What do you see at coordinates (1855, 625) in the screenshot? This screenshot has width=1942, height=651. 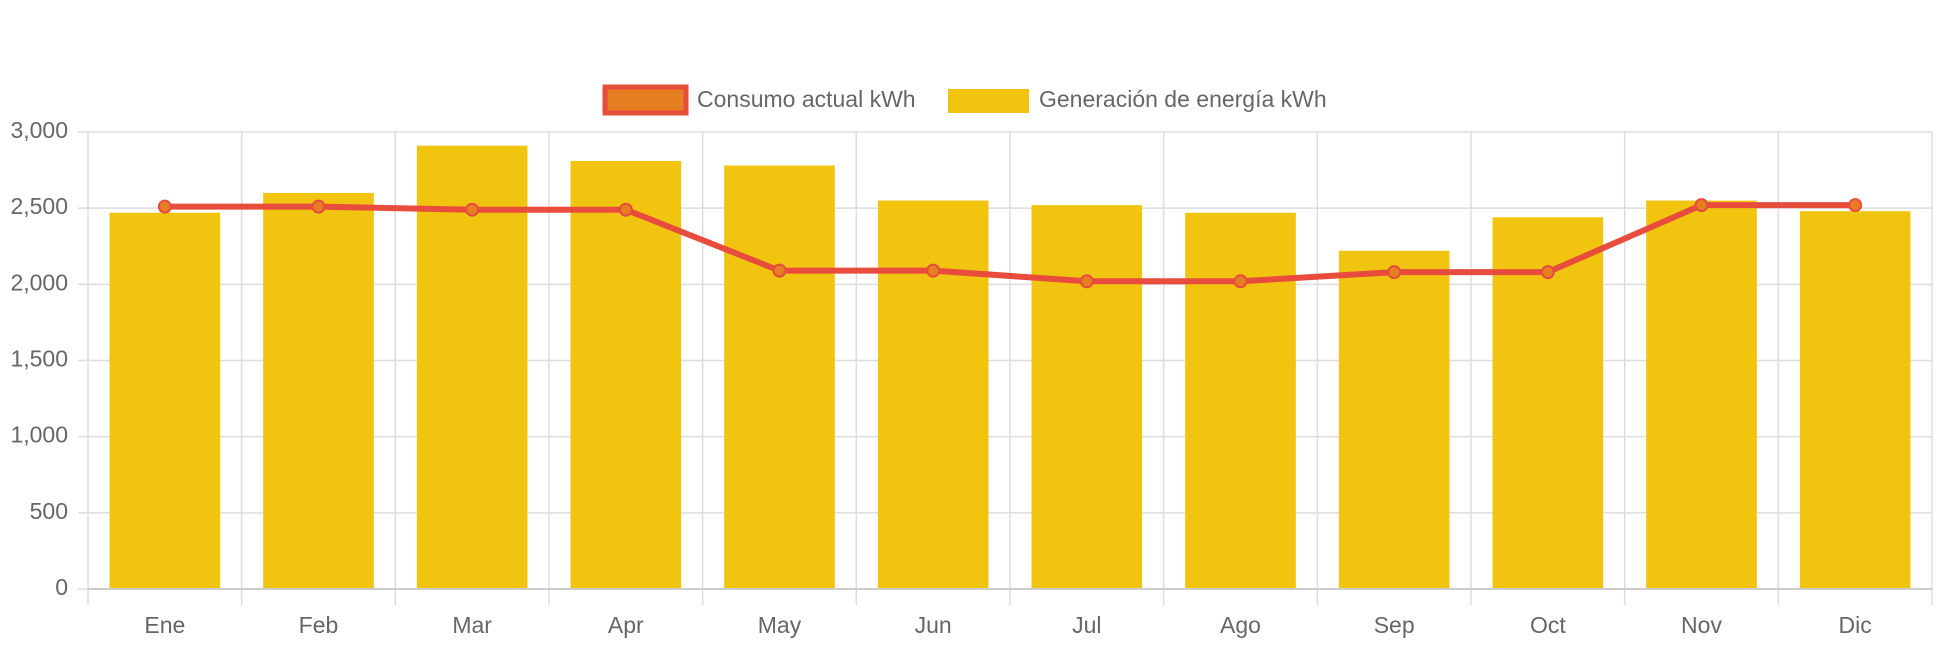 I see `x-tick-label: Dic` at bounding box center [1855, 625].